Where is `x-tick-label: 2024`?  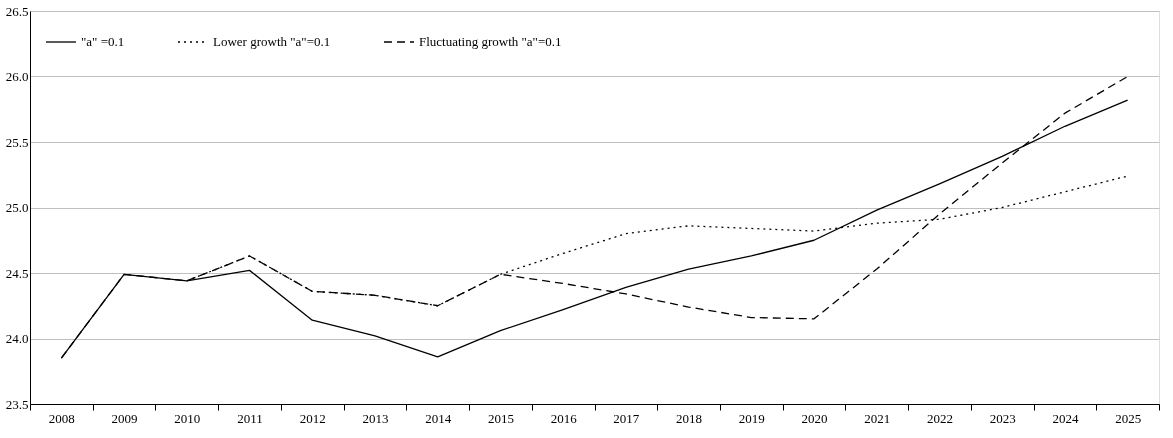
x-tick-label: 2024 is located at coordinates (1065, 418).